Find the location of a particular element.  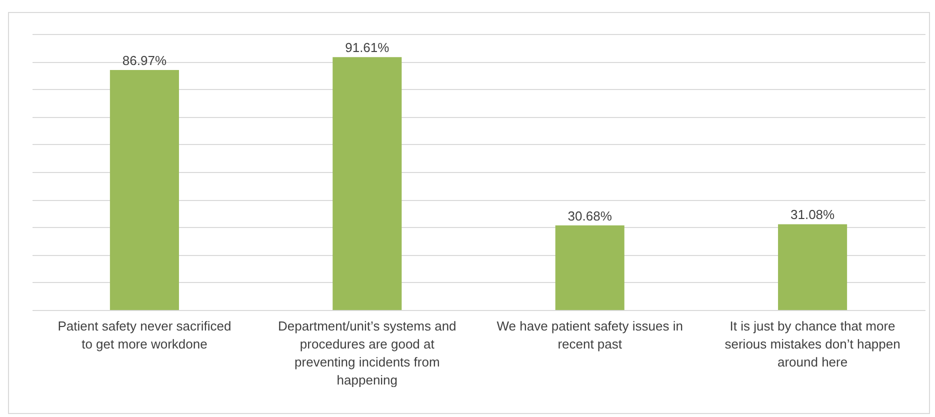

x-tick-label: Patient safety never sacrificed to get more workdone is located at coordinates (145, 335).